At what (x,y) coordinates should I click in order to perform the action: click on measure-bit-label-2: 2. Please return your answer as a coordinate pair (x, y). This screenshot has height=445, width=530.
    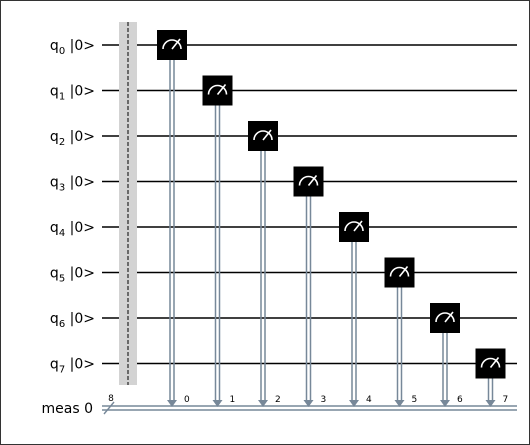
    Looking at the image, I should click on (278, 400).